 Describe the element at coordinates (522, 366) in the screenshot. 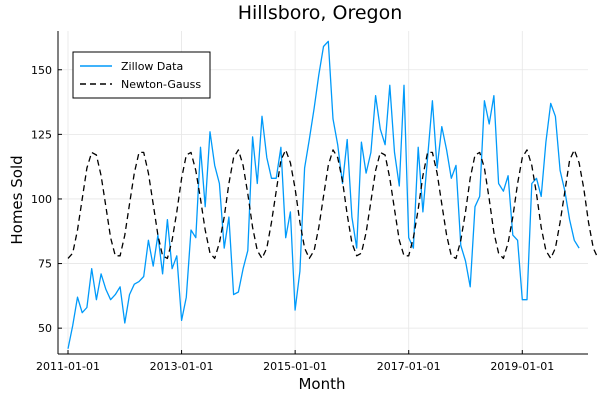

I see `x-tick-label: 2019-01-01` at that location.